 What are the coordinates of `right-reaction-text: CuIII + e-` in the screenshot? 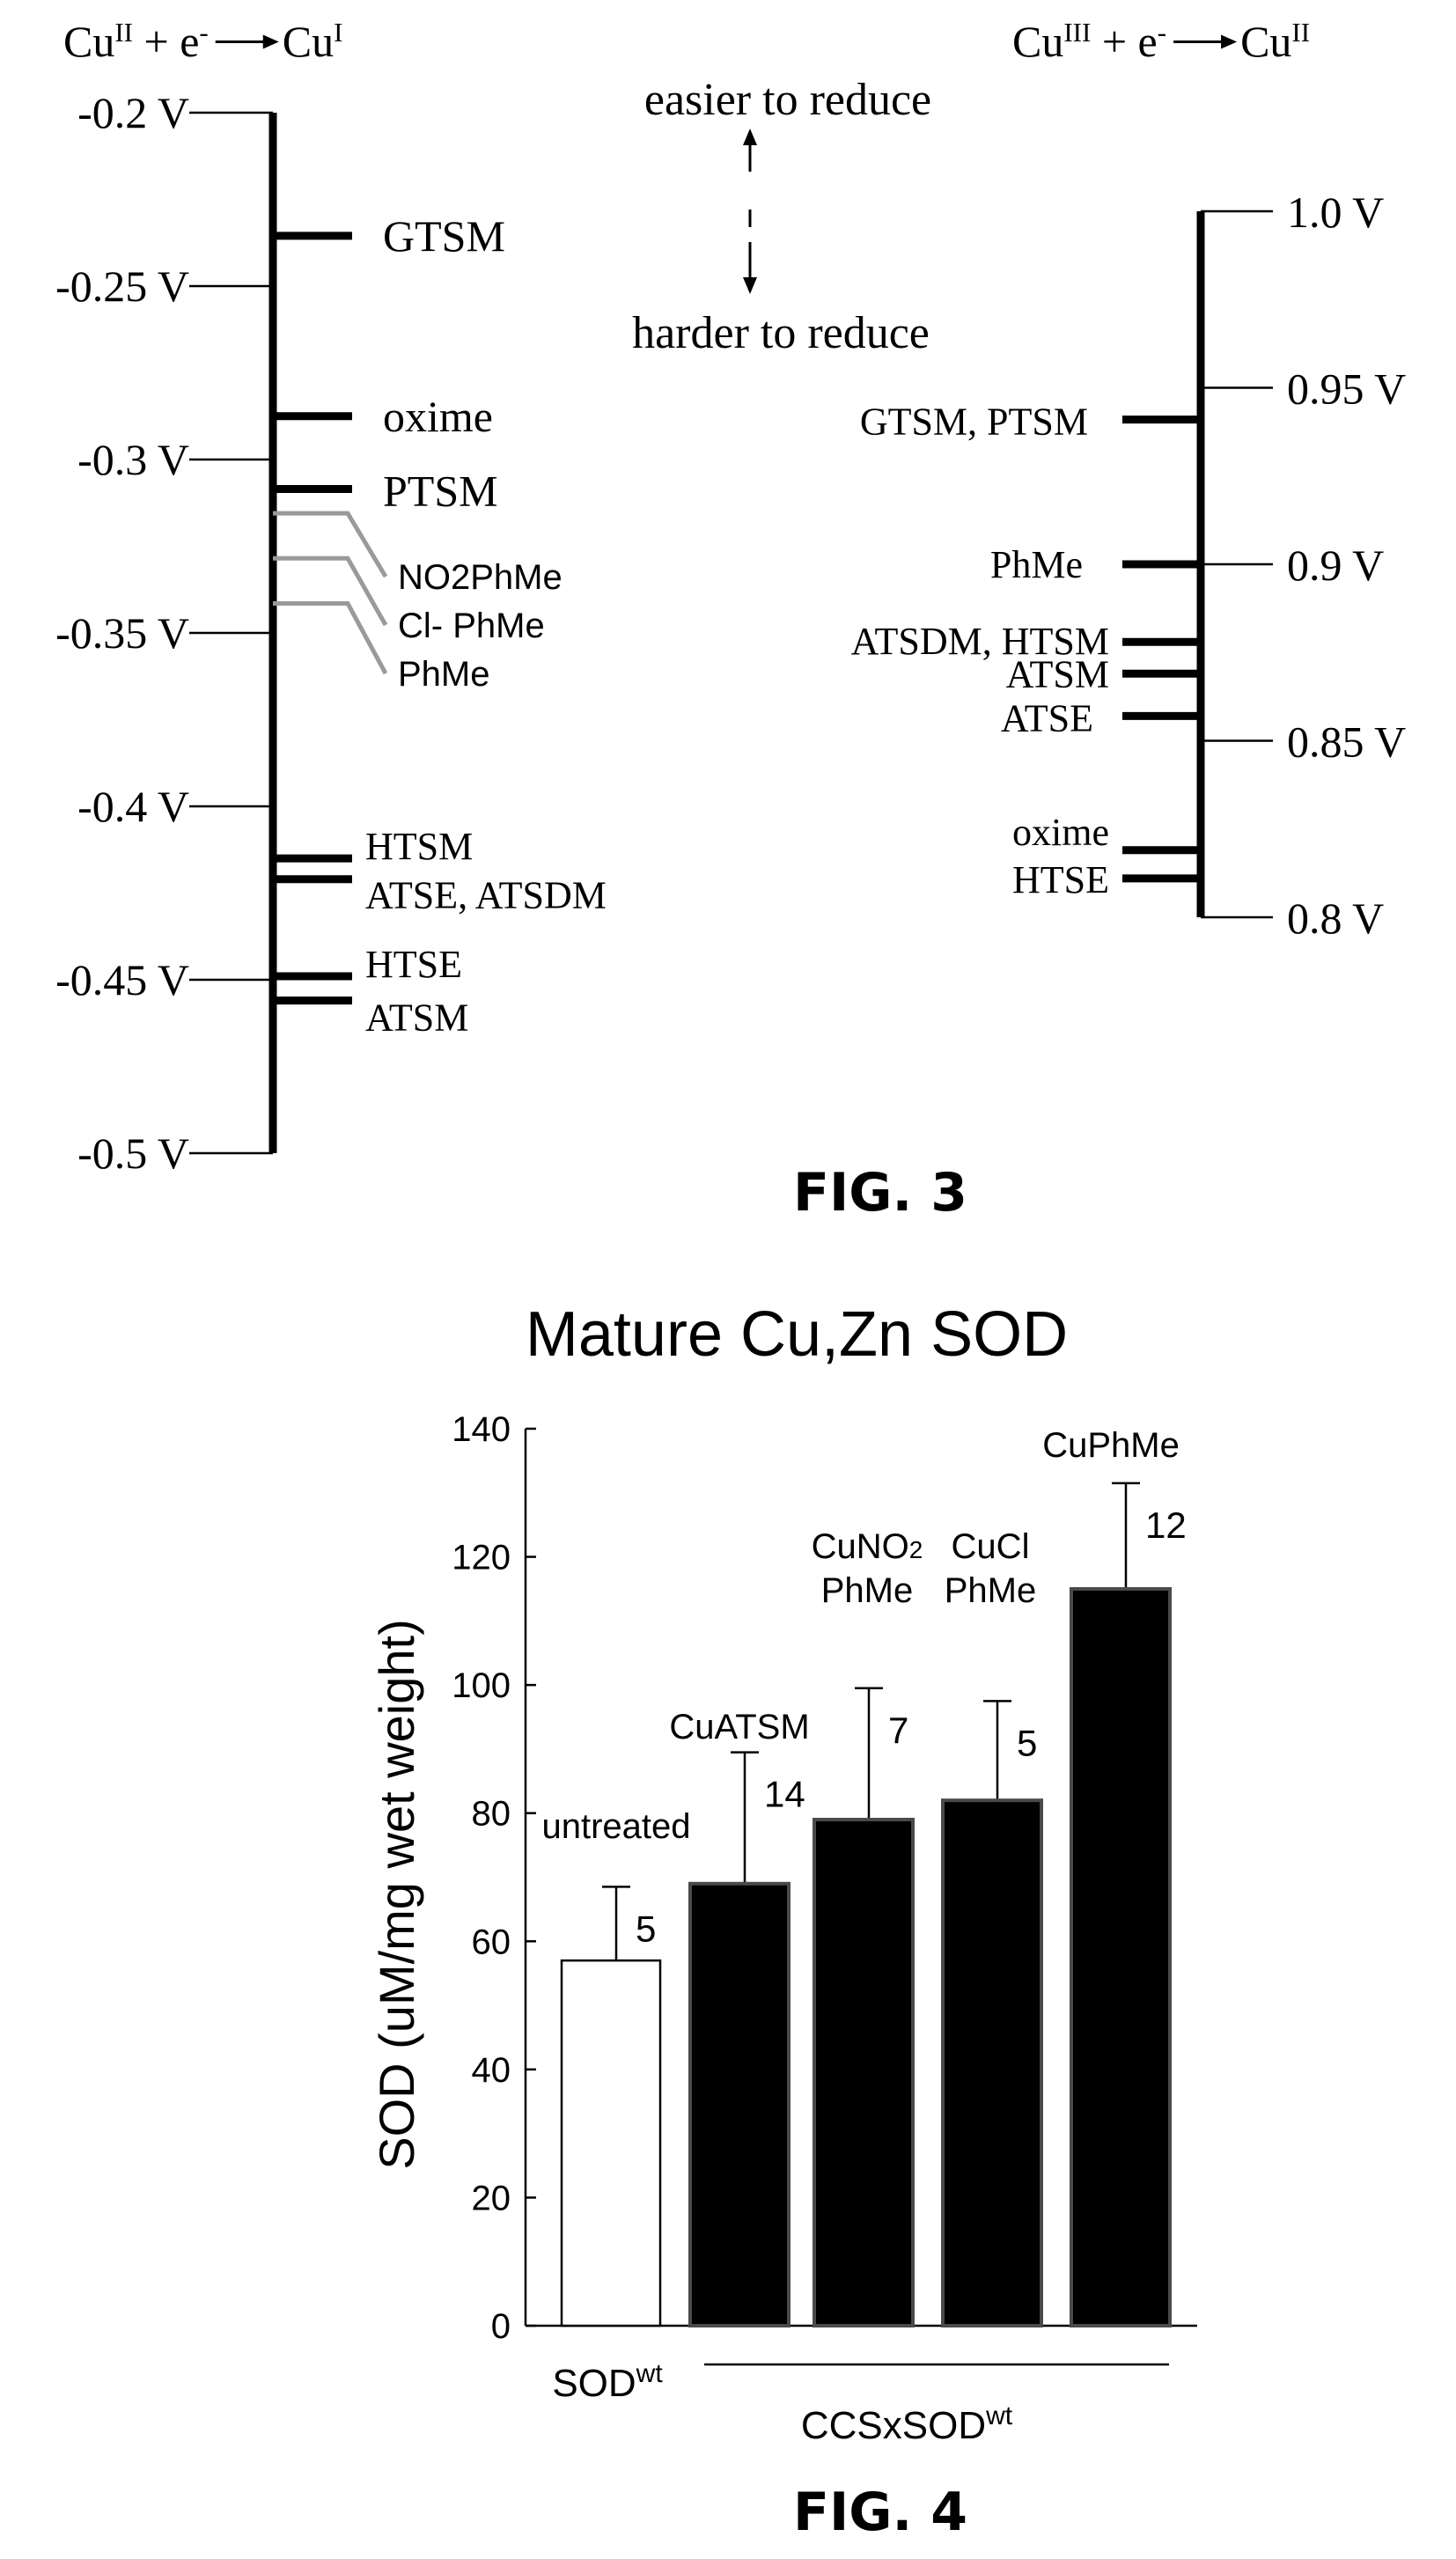 It's located at (1089, 42).